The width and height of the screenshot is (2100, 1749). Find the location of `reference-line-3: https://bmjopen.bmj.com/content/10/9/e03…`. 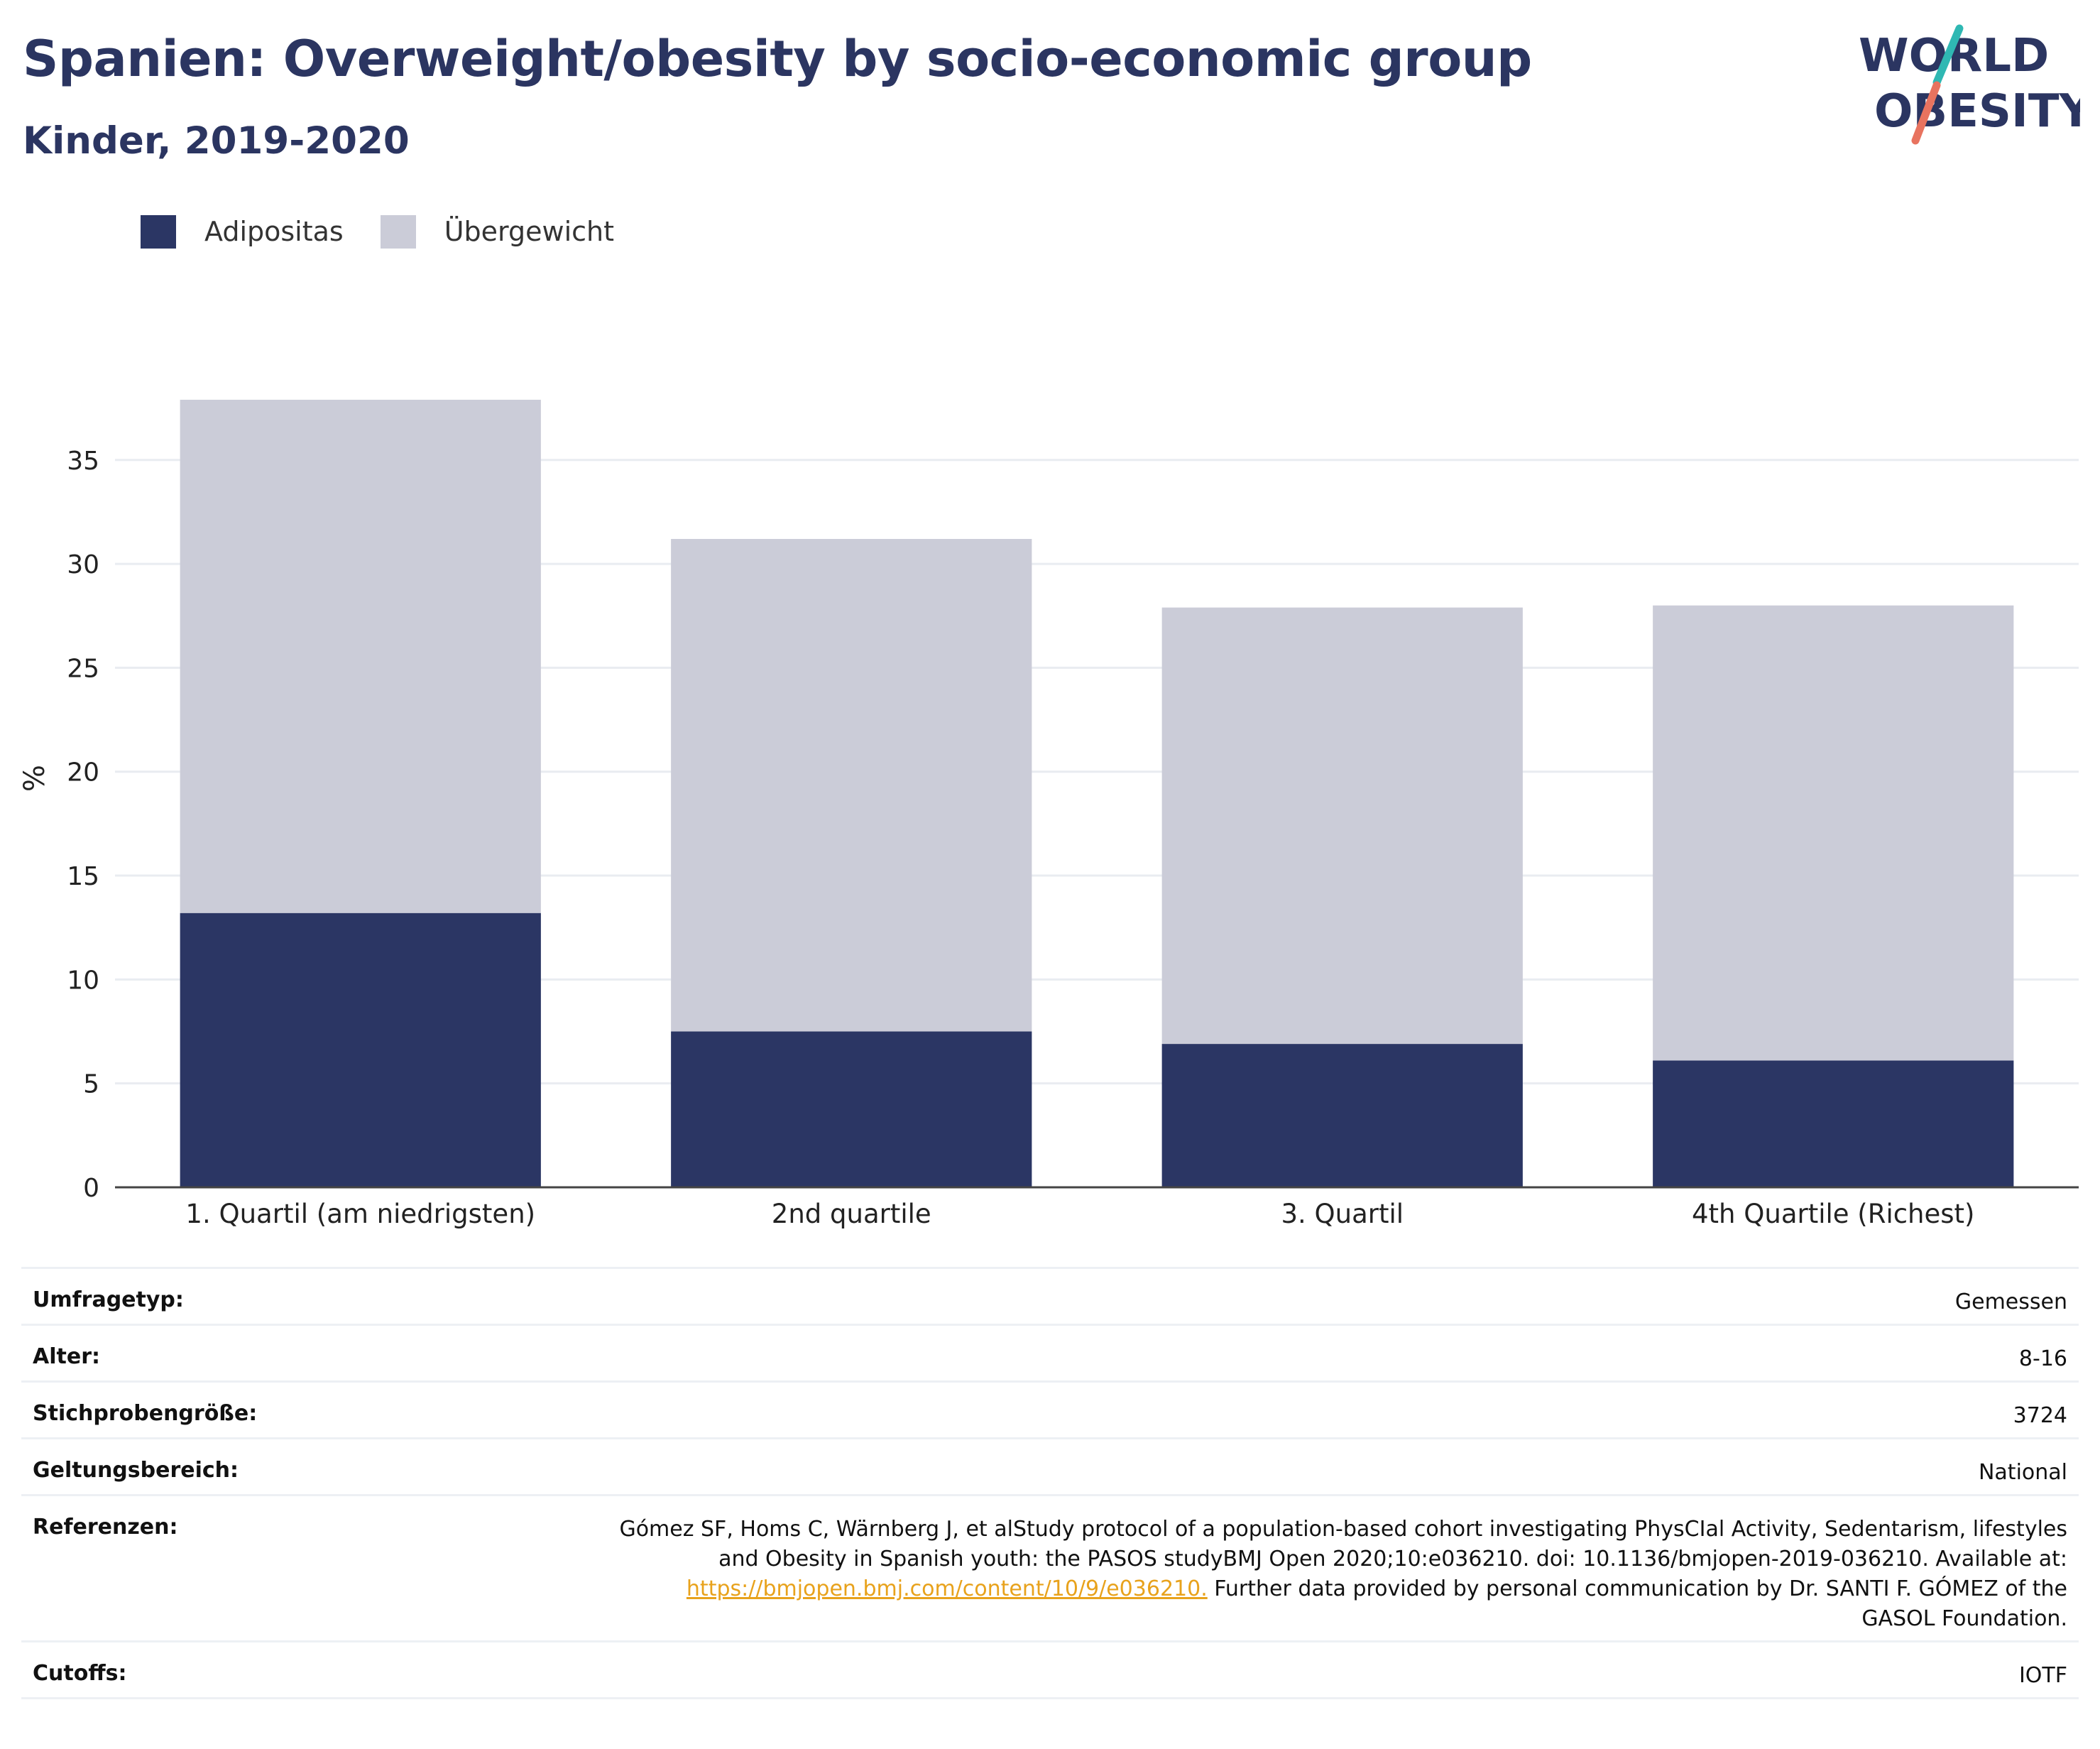

reference-line-3: https://bmjopen.bmj.com/content/10/9/e03… is located at coordinates (1302, 1589).